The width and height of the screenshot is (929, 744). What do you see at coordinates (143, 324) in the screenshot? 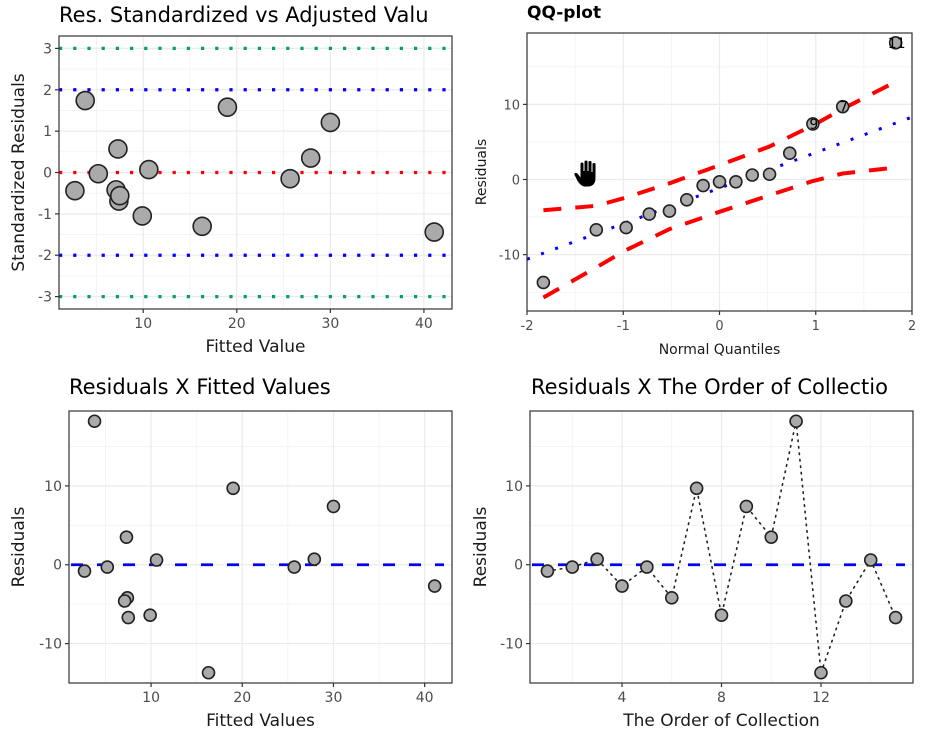
I see `x-tick-label: 10` at bounding box center [143, 324].